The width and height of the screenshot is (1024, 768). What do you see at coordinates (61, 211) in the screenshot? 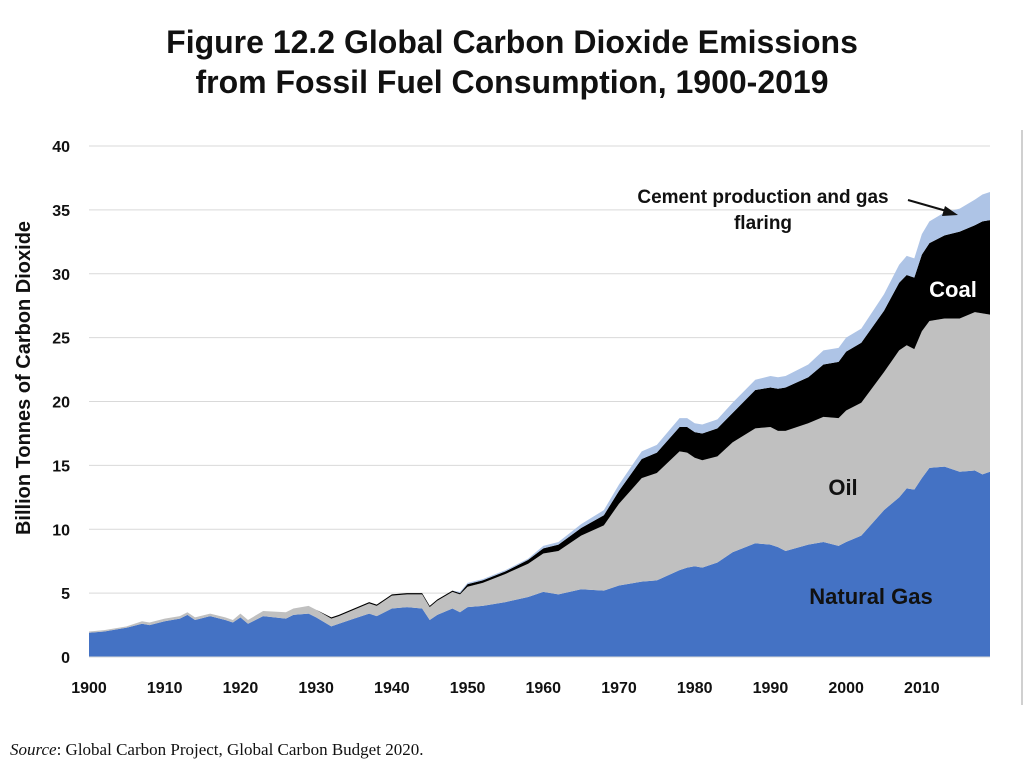
I see `y-tick-label-35: 35` at bounding box center [61, 211].